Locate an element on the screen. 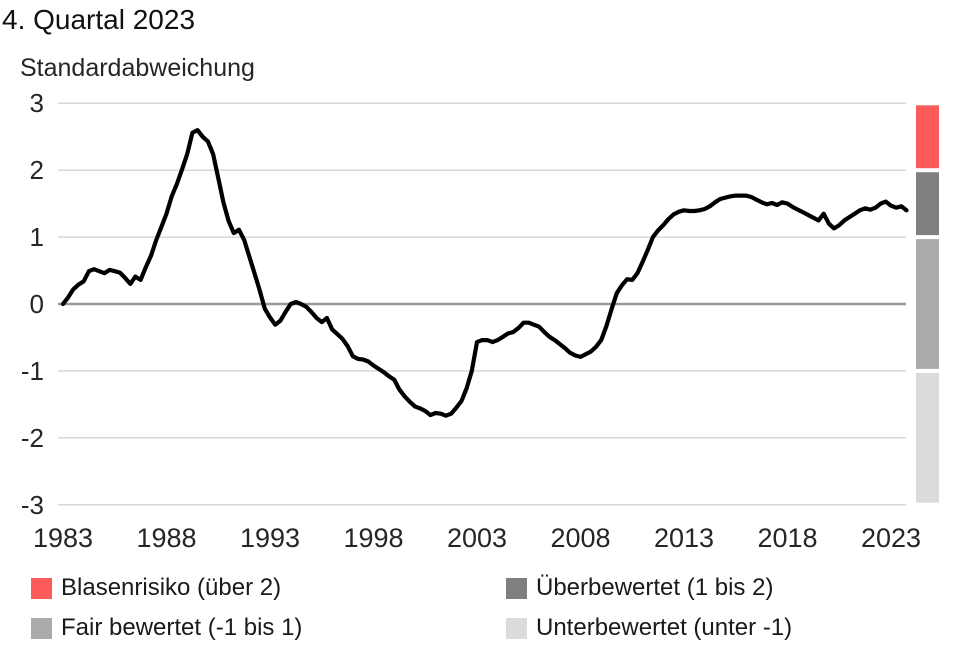 This screenshot has width=960, height=659. page-title: 4. Quartal 2023 is located at coordinates (99, 19).